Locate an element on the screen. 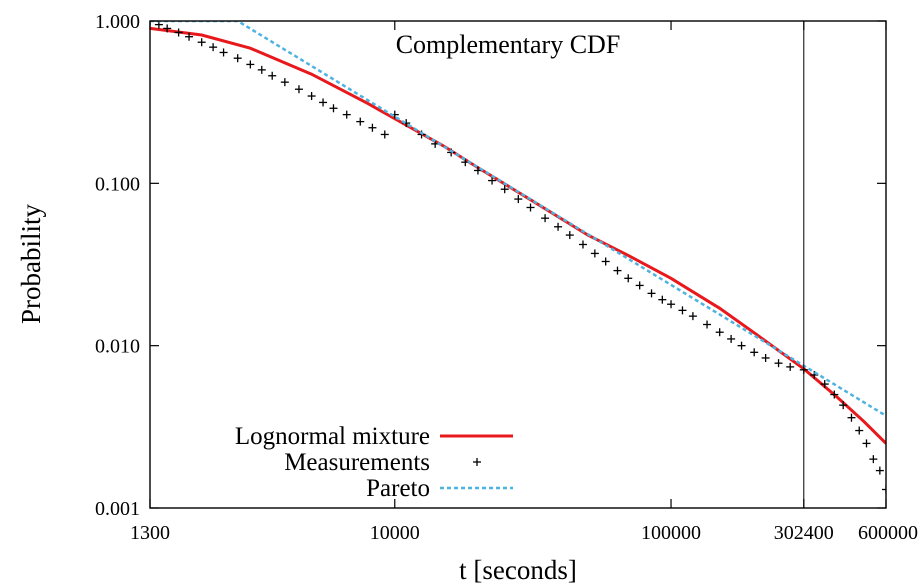  x-tick-label-1300: 1300 is located at coordinates (150, 533).